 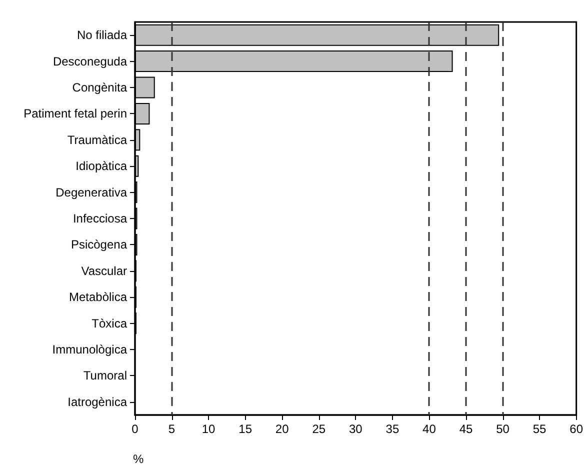 I want to click on x-tick-label: 15, so click(x=245, y=429).